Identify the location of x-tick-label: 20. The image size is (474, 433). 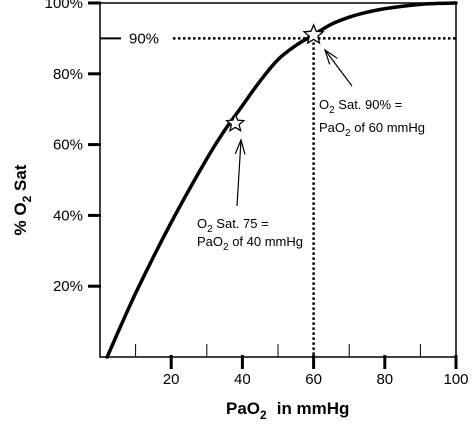
(171, 379).